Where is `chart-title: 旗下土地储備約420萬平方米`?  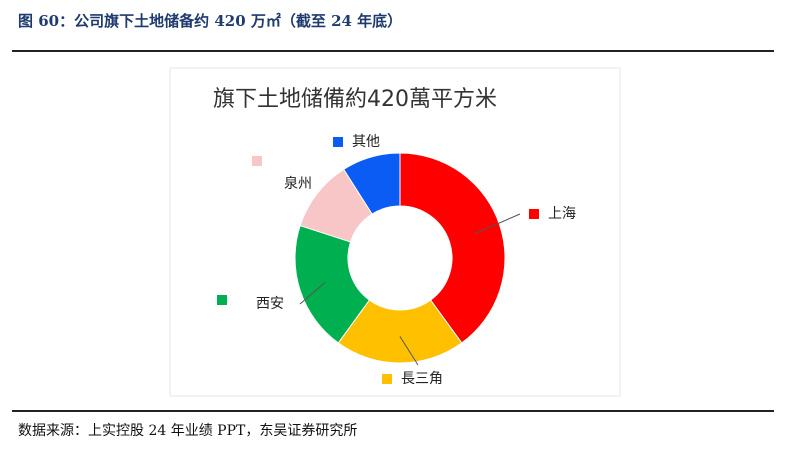 chart-title: 旗下土地储備約420萬平方米 is located at coordinates (355, 99).